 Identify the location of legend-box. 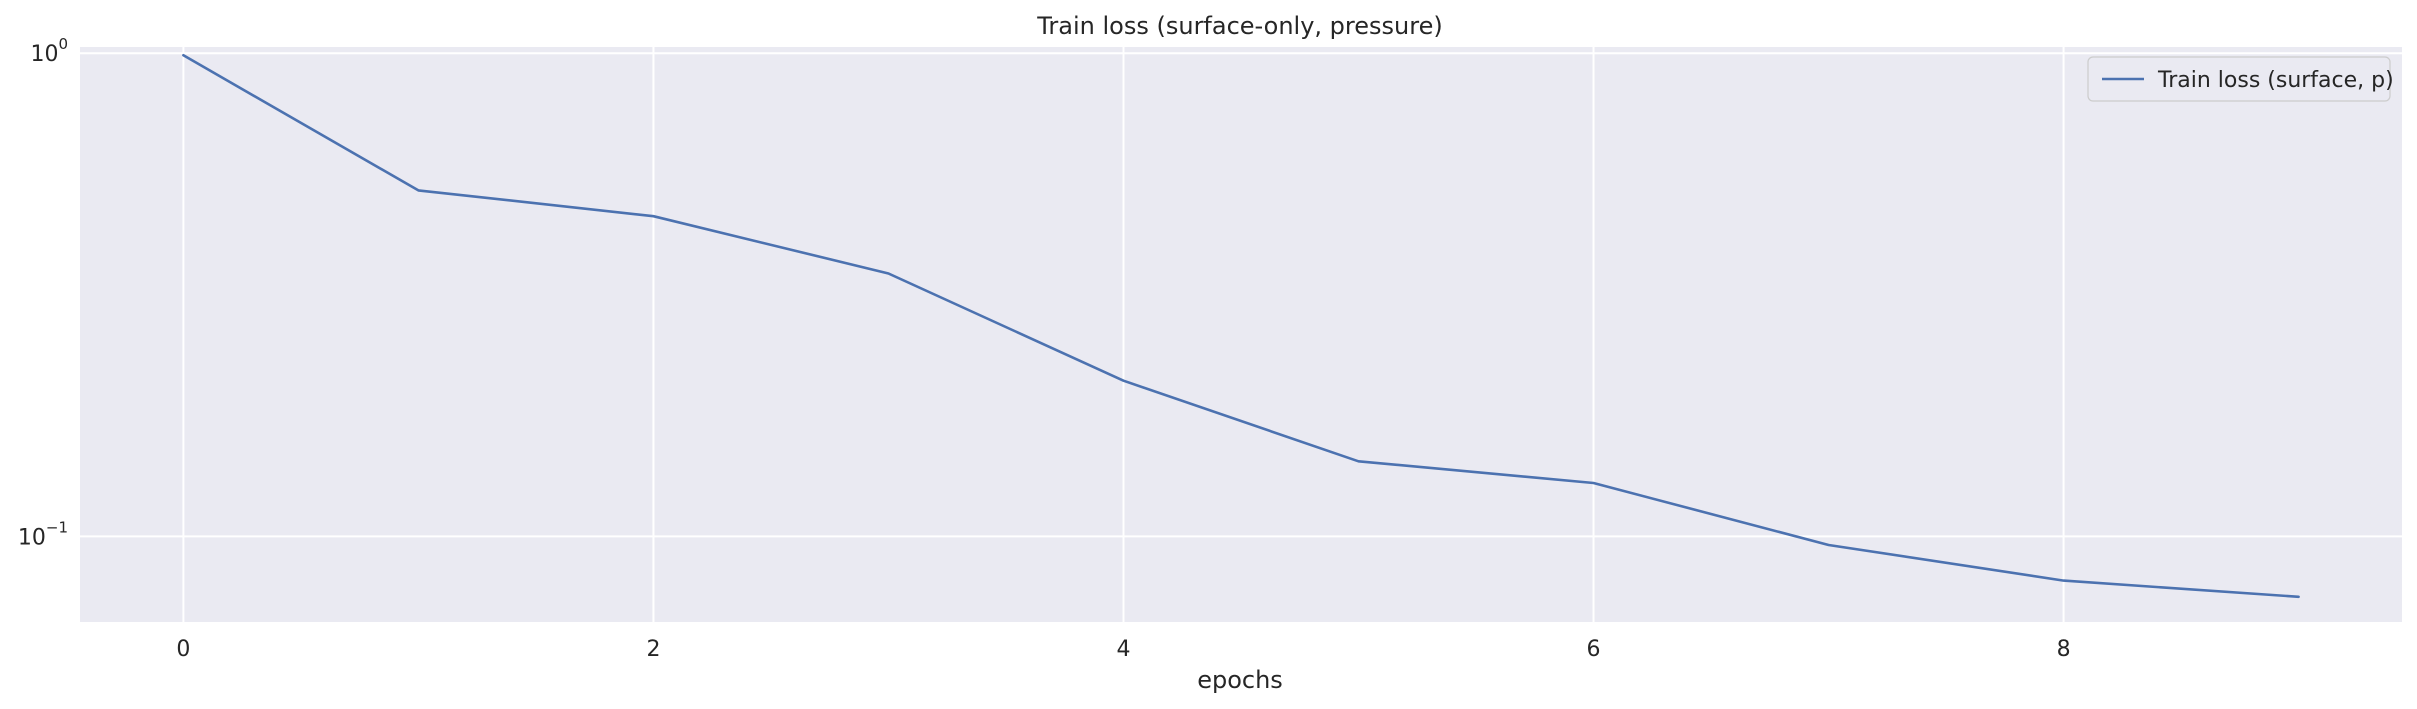
(2239, 79).